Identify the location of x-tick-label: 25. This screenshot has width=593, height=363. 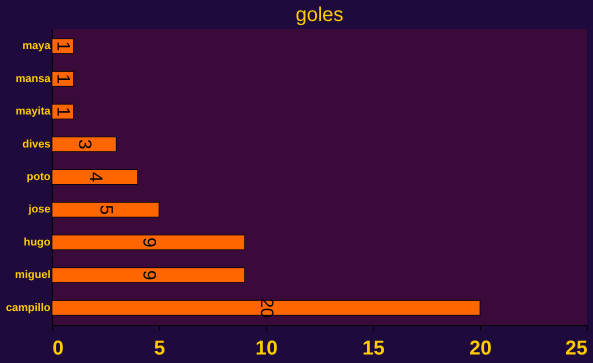
(576, 349).